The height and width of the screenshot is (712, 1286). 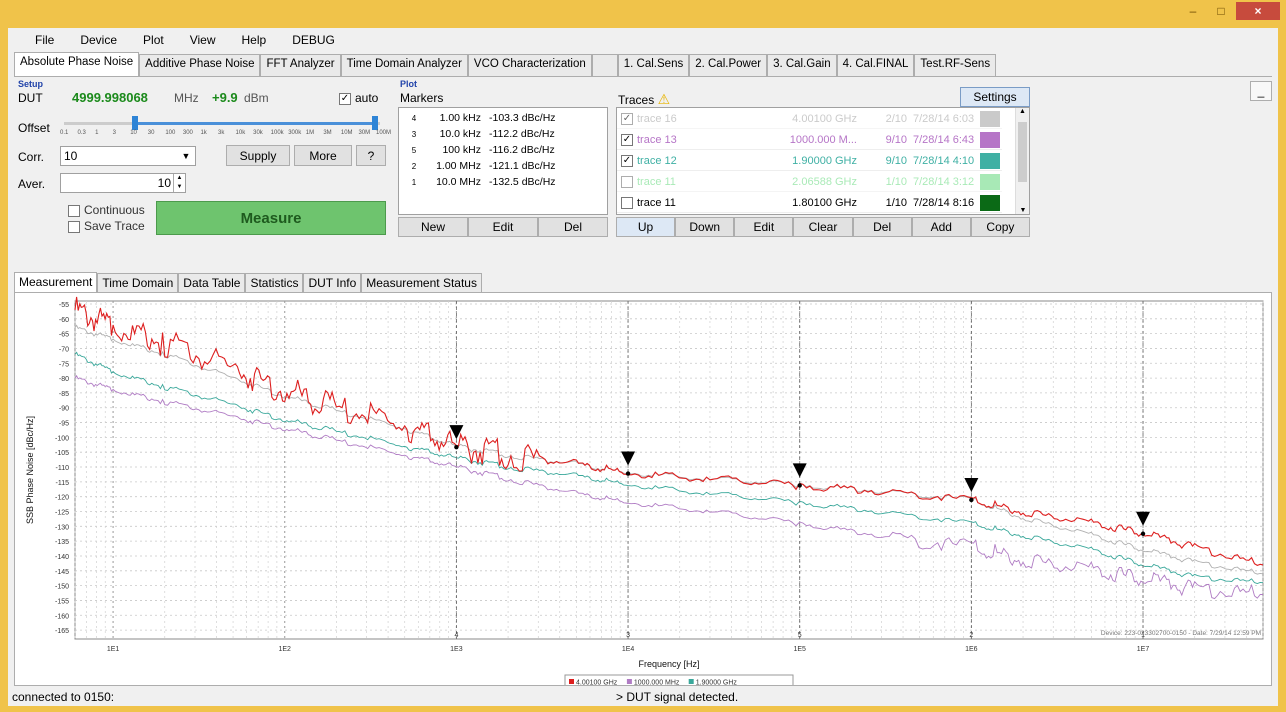 I want to click on collapse-button: _, so click(x=1261, y=91).